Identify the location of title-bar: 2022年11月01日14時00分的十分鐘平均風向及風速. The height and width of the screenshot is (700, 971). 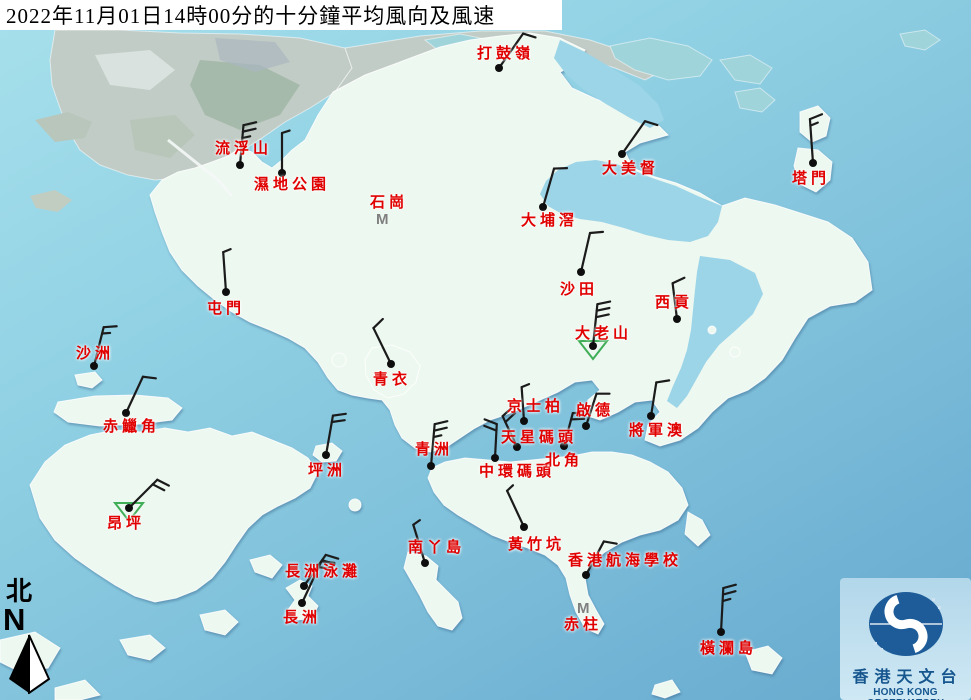
(281, 15).